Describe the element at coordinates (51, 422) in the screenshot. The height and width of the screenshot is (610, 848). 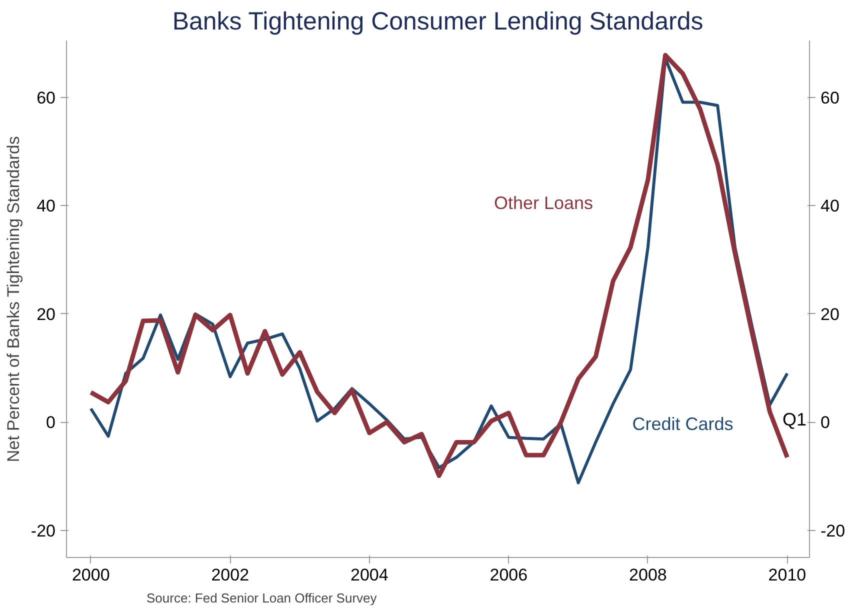
I see `y-tick-label: 0` at that location.